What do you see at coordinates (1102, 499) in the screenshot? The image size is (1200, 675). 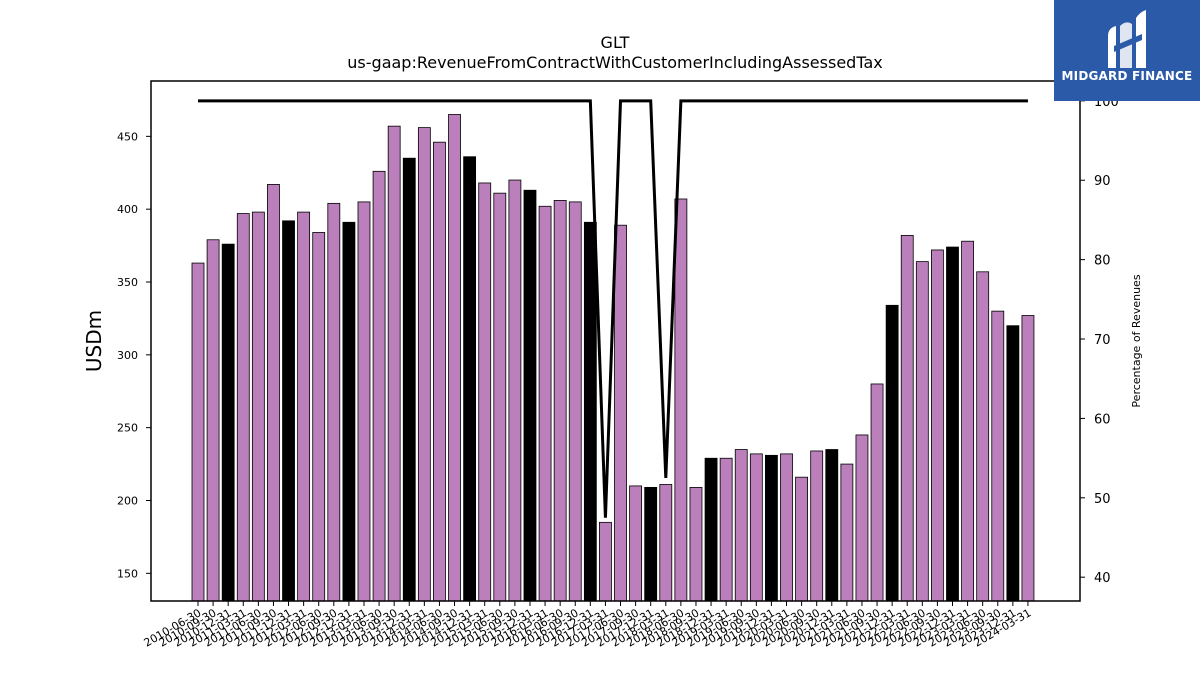 I see `y2-tick-label: 50` at bounding box center [1102, 499].